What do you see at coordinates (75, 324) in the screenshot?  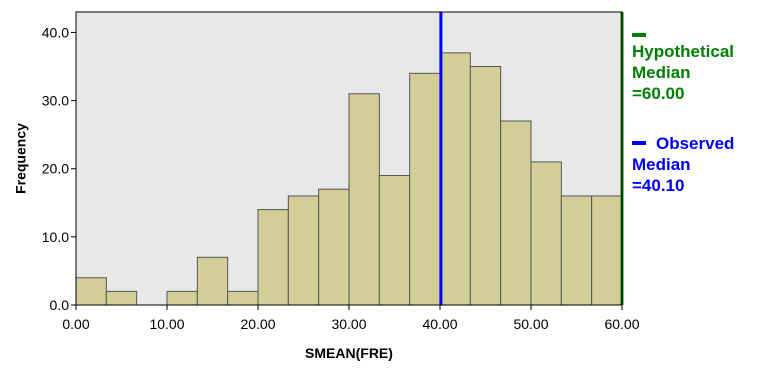 I see `x-tick-label: 0.00` at bounding box center [75, 324].